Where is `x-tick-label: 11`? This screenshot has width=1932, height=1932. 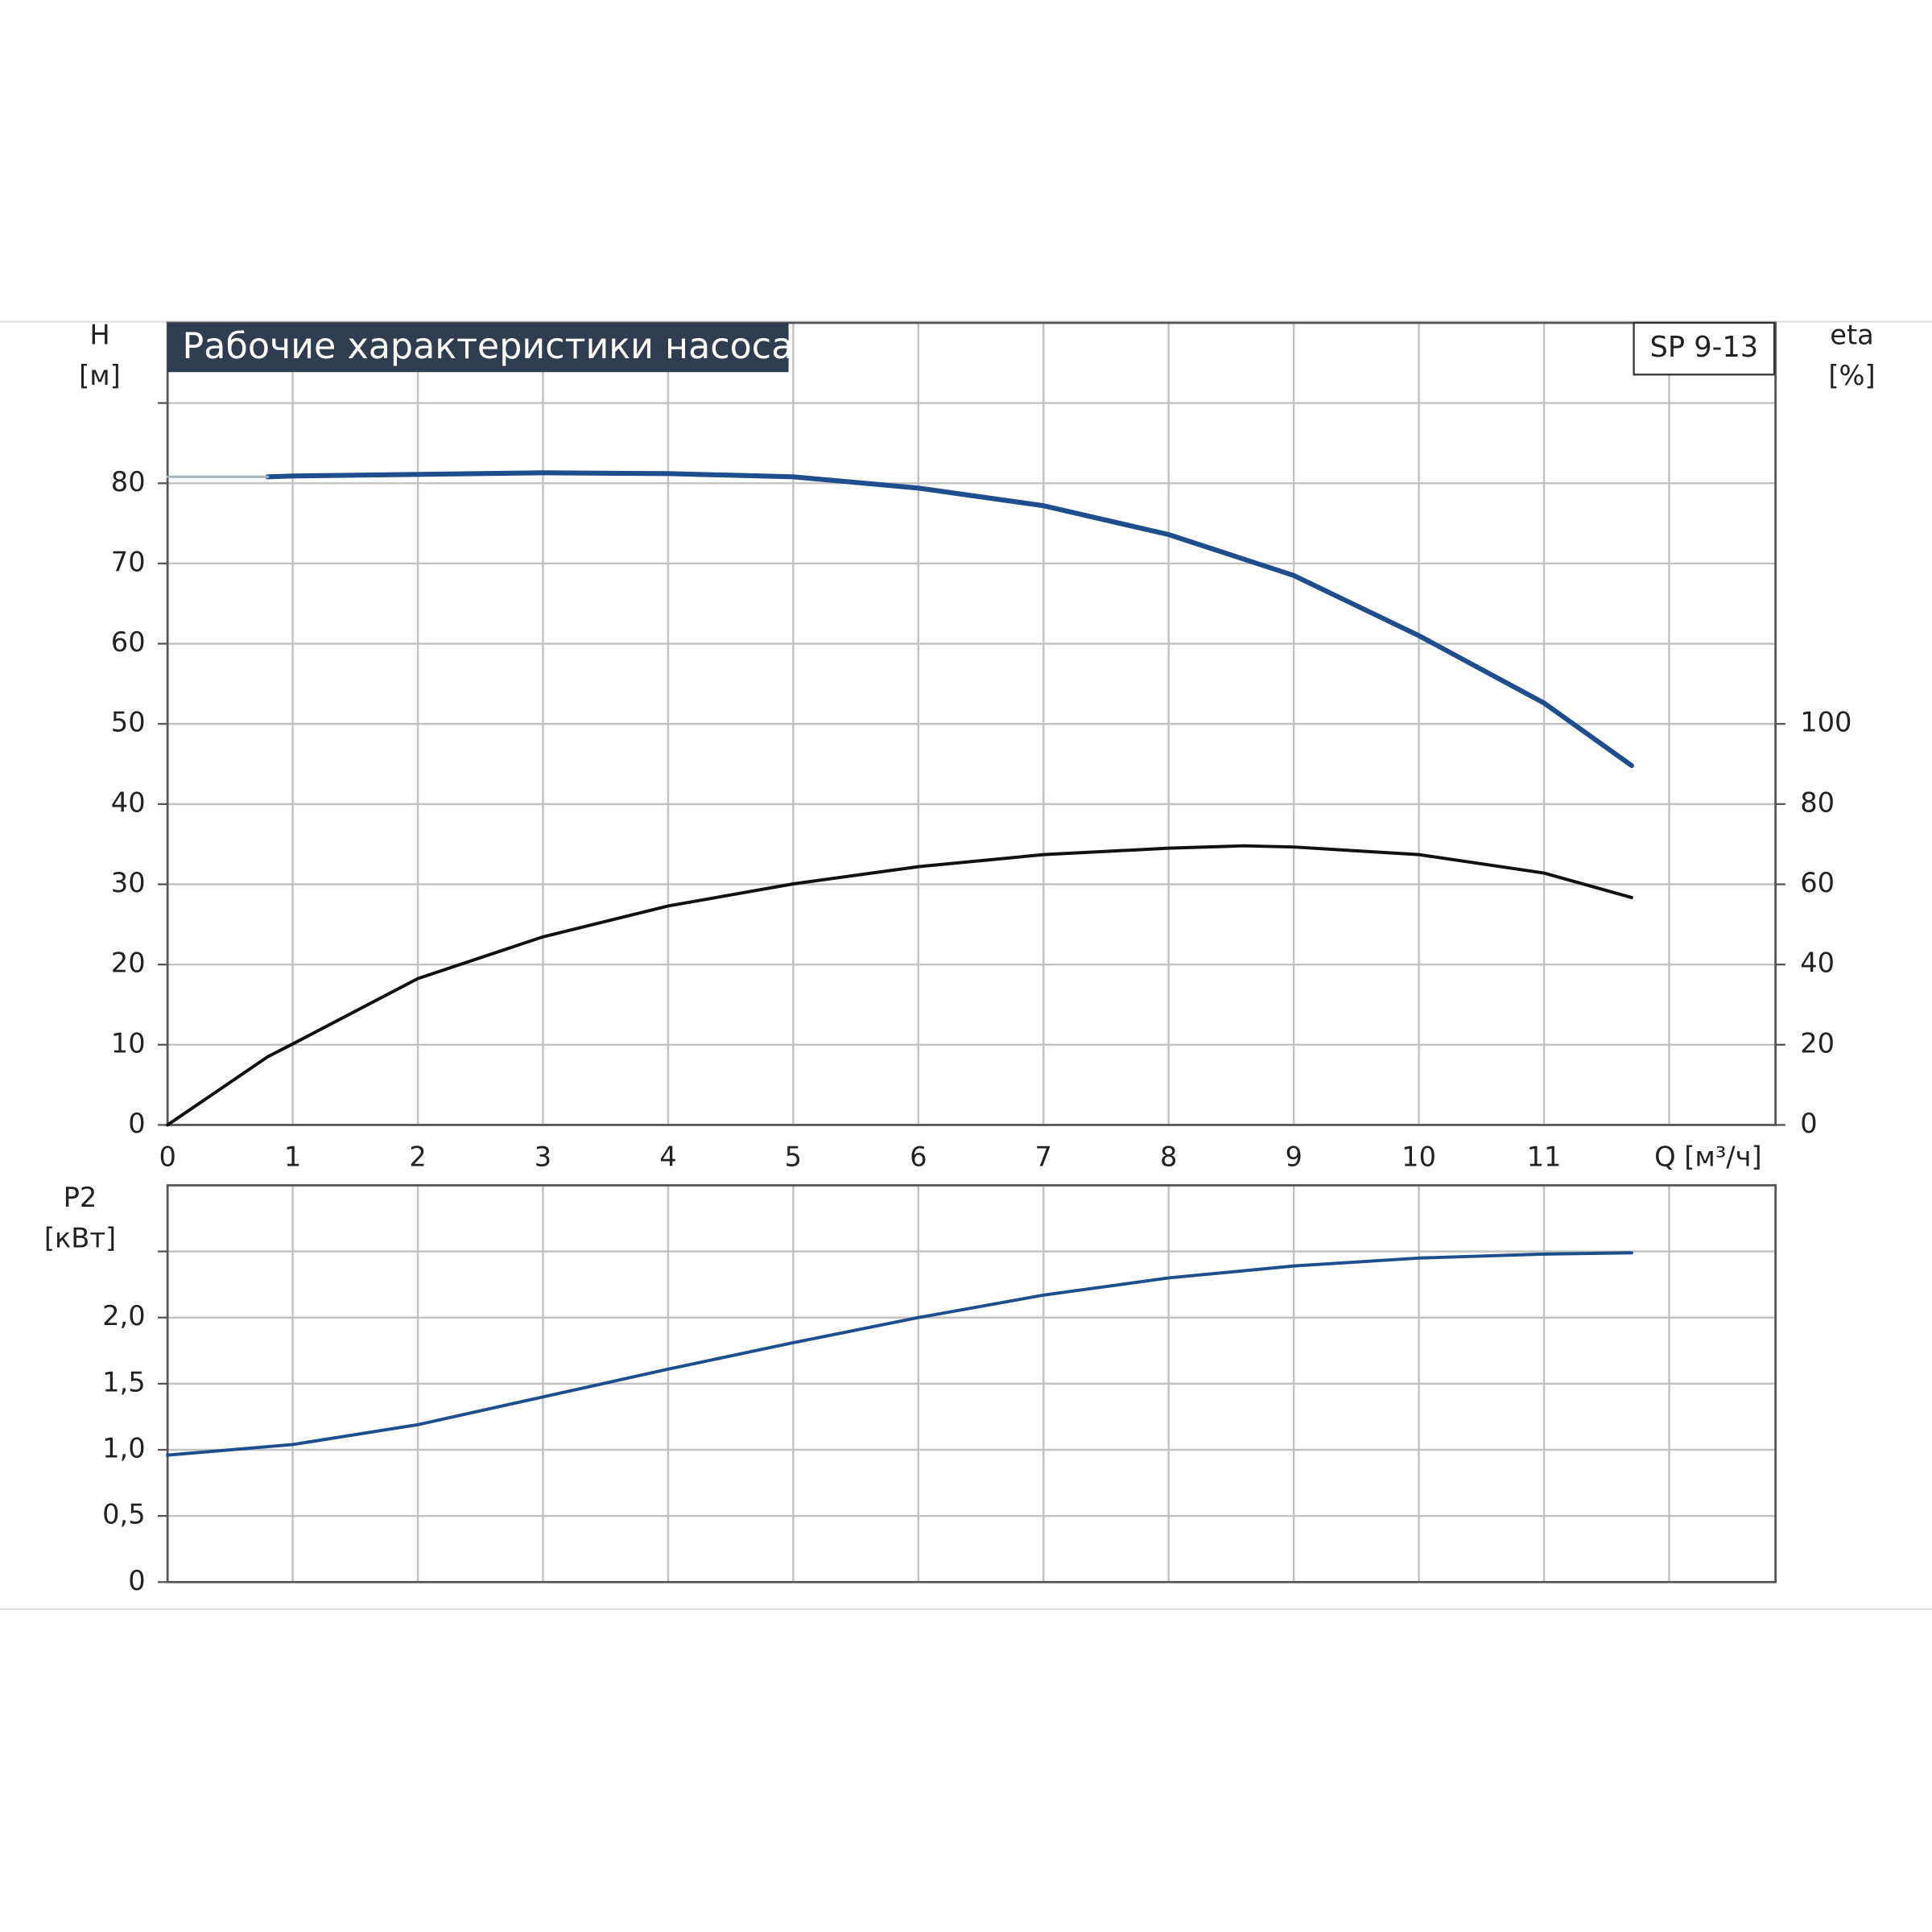 x-tick-label: 11 is located at coordinates (1544, 1156).